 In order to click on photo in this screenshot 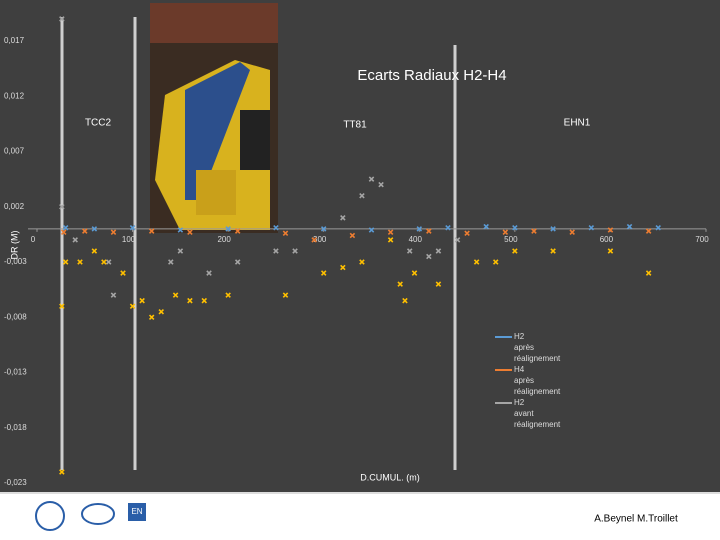, I will do `click(214, 118)`.